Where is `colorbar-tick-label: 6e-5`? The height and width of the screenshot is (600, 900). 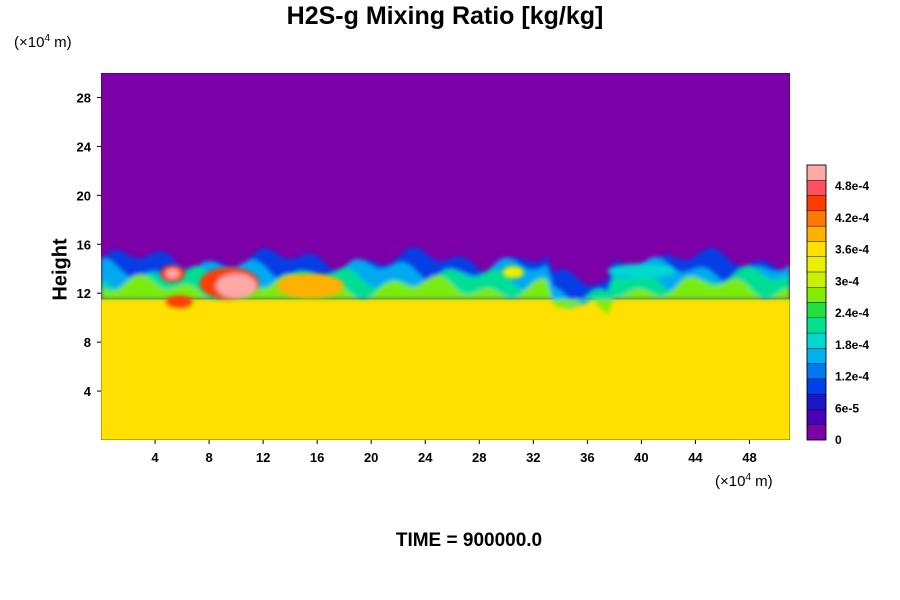 colorbar-tick-label: 6e-5 is located at coordinates (847, 408).